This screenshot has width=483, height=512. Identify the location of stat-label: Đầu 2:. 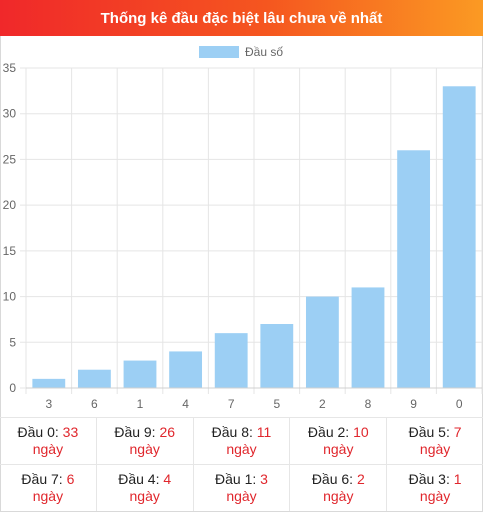
(328, 432).